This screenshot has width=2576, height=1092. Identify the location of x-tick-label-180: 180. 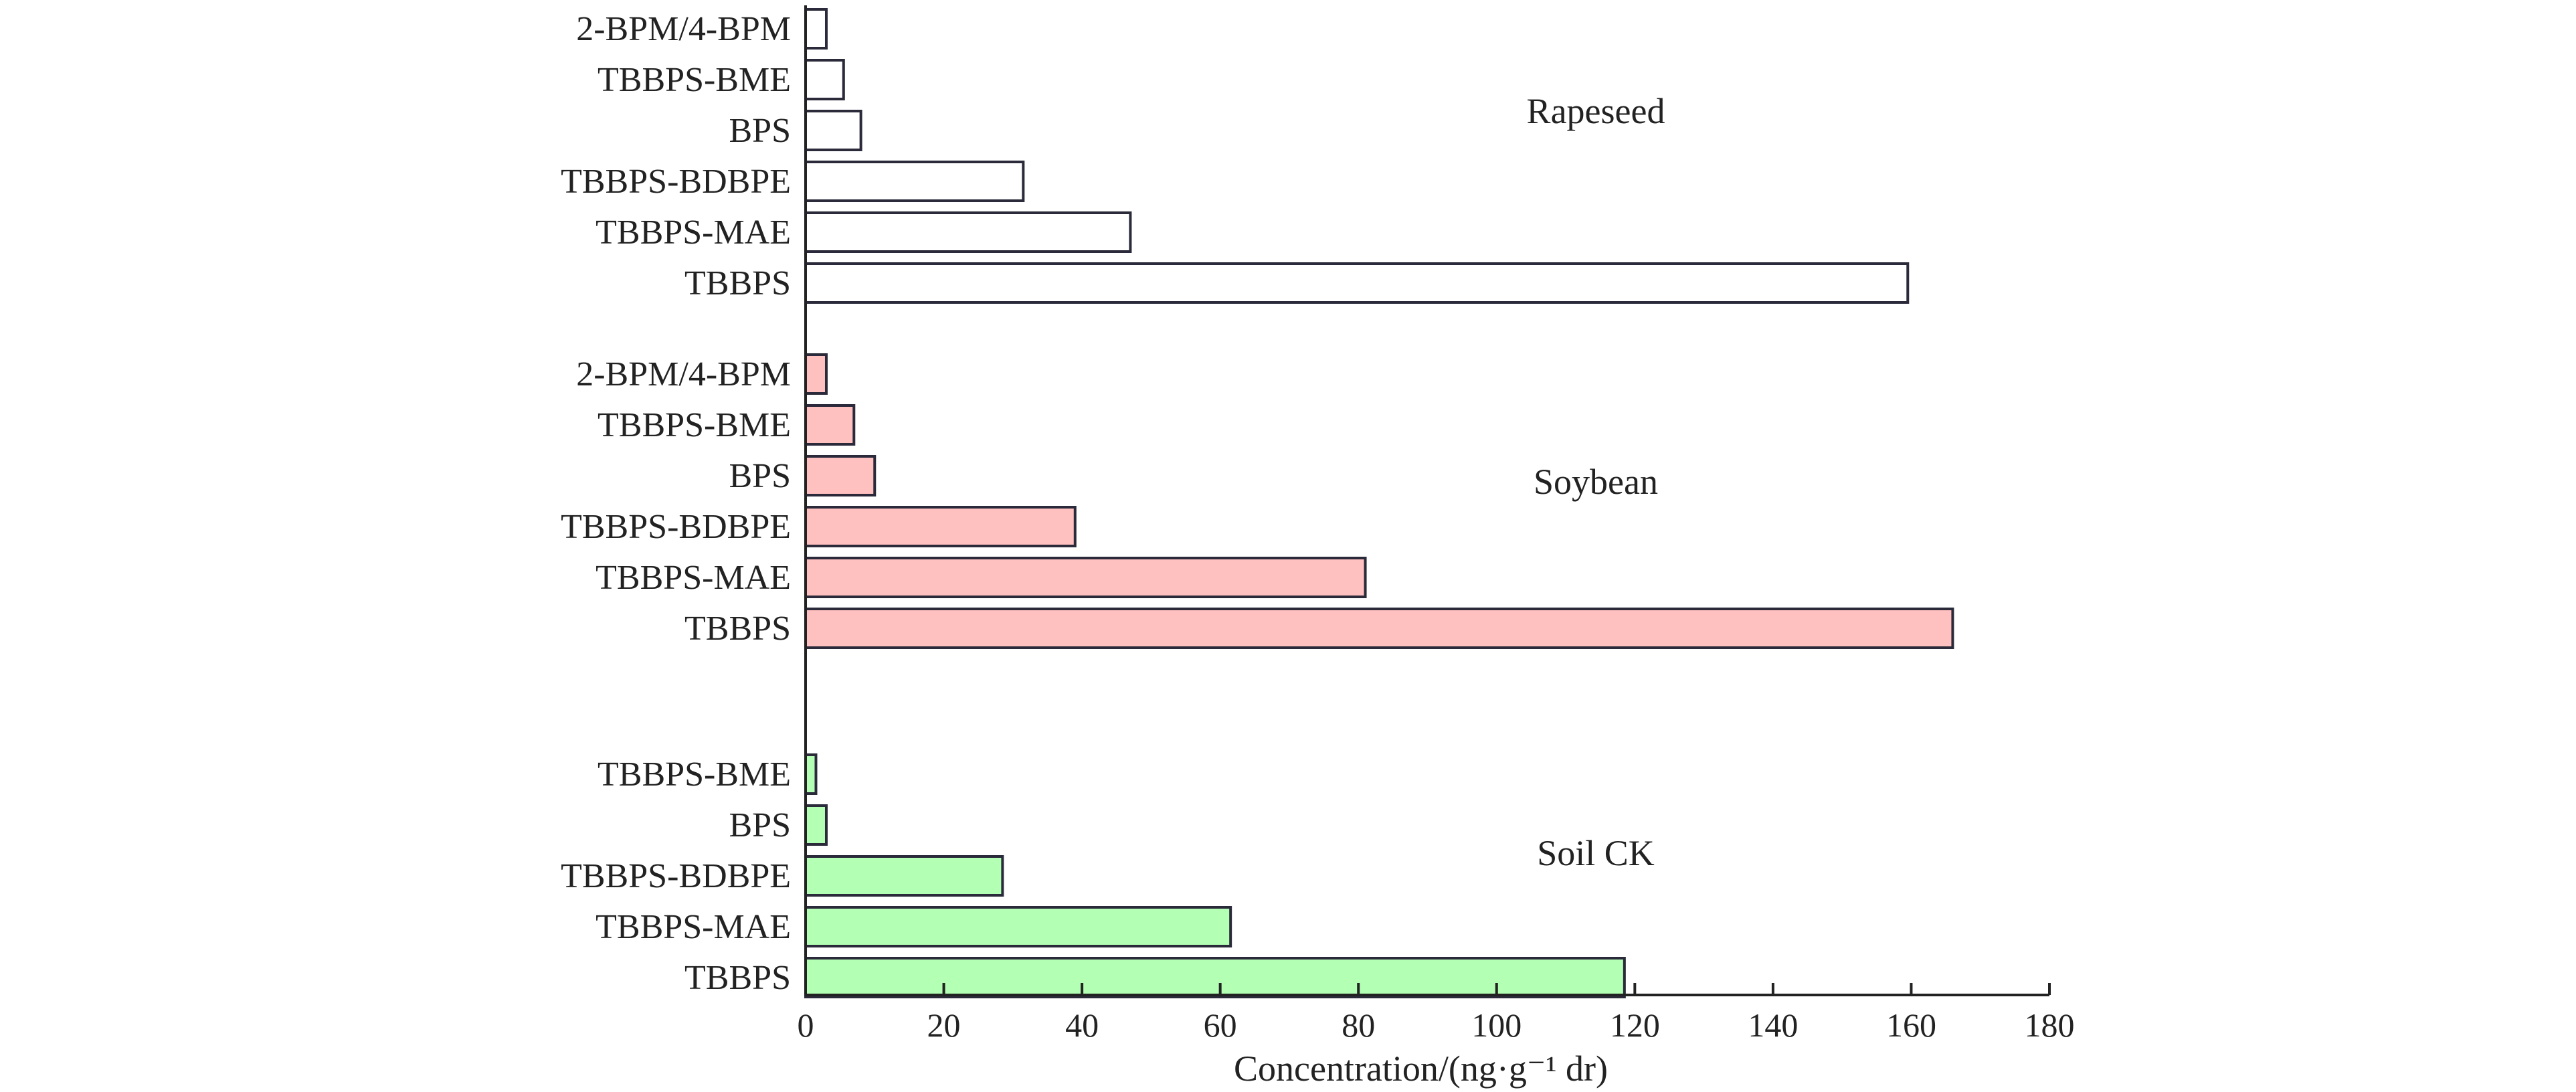
(2050, 1025).